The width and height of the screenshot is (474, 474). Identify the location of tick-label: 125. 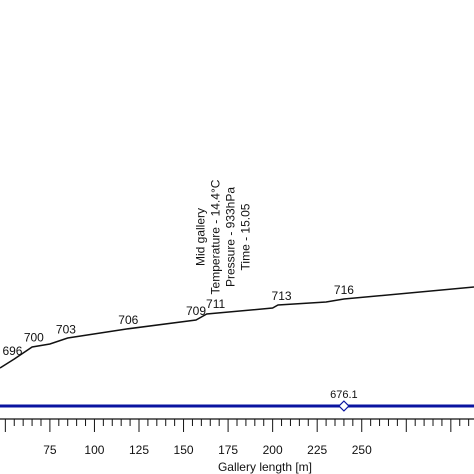
(139, 450).